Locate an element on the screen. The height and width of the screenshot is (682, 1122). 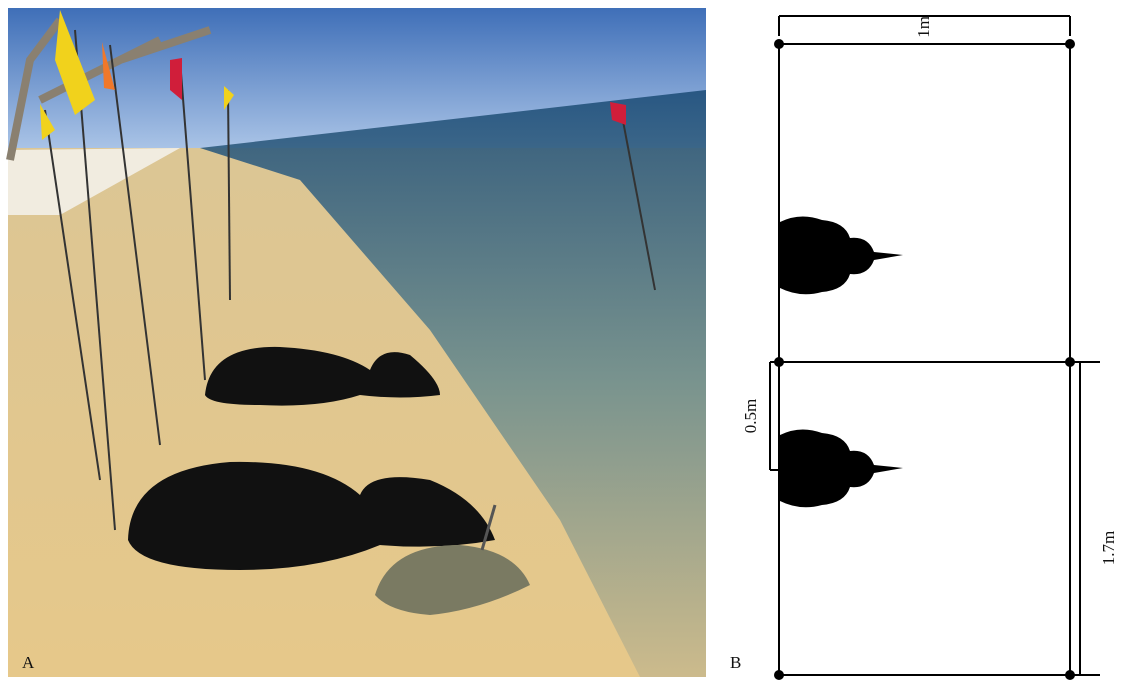
width-label: 1m is located at coordinates (923, 27).